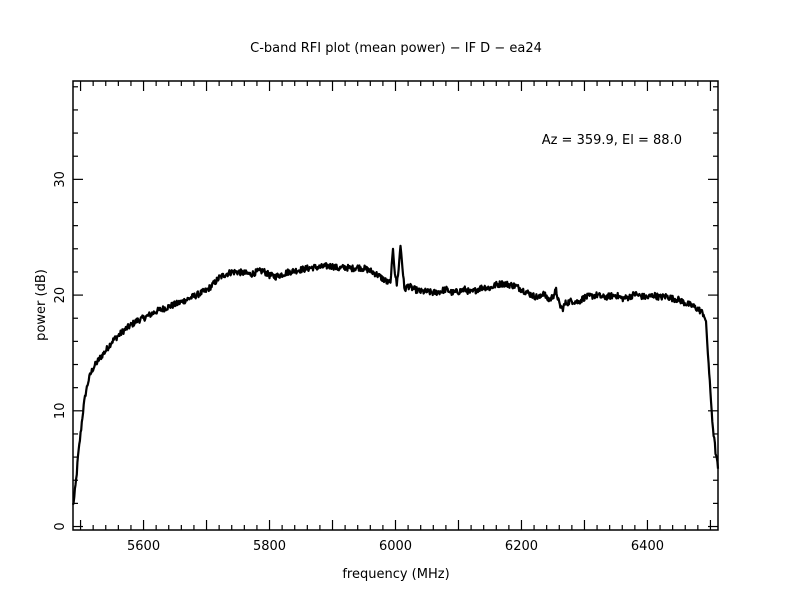  Describe the element at coordinates (60, 526) in the screenshot. I see `y-tick-label: 0` at that location.